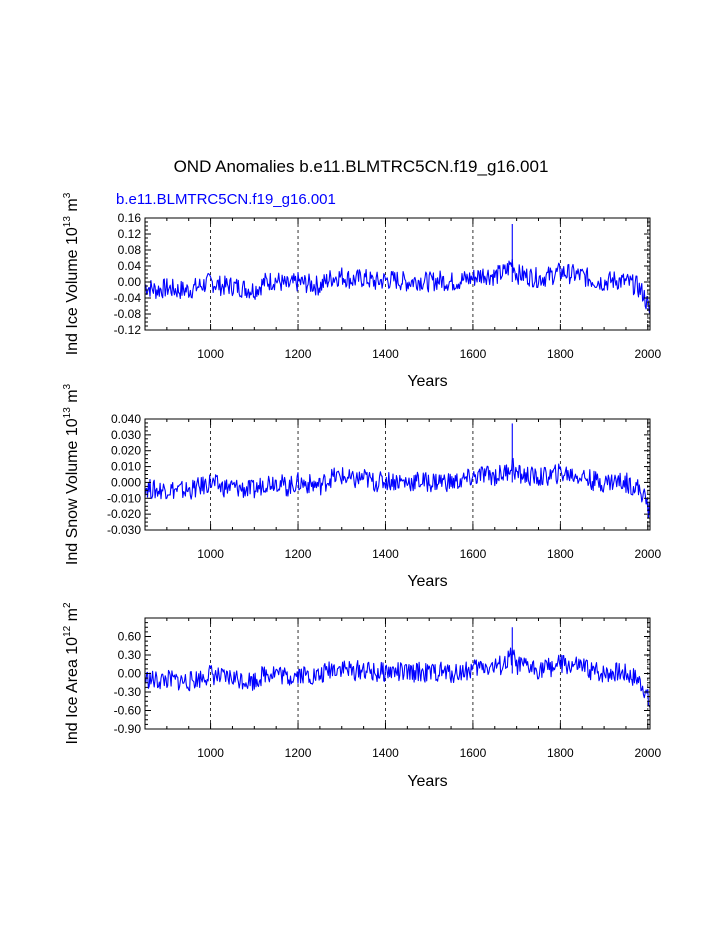 The width and height of the screenshot is (723, 935). What do you see at coordinates (397, 677) in the screenshot?
I see `series-line-ind-ice-area` at bounding box center [397, 677].